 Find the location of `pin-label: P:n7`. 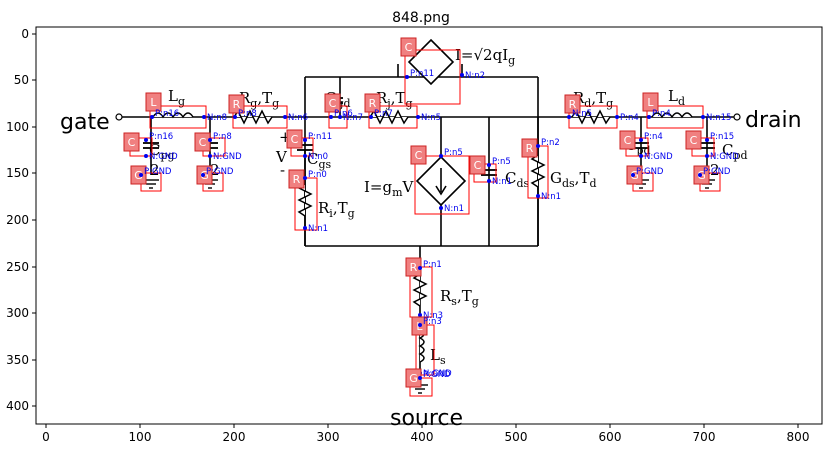

pin-label: P:n7 is located at coordinates (383, 114).